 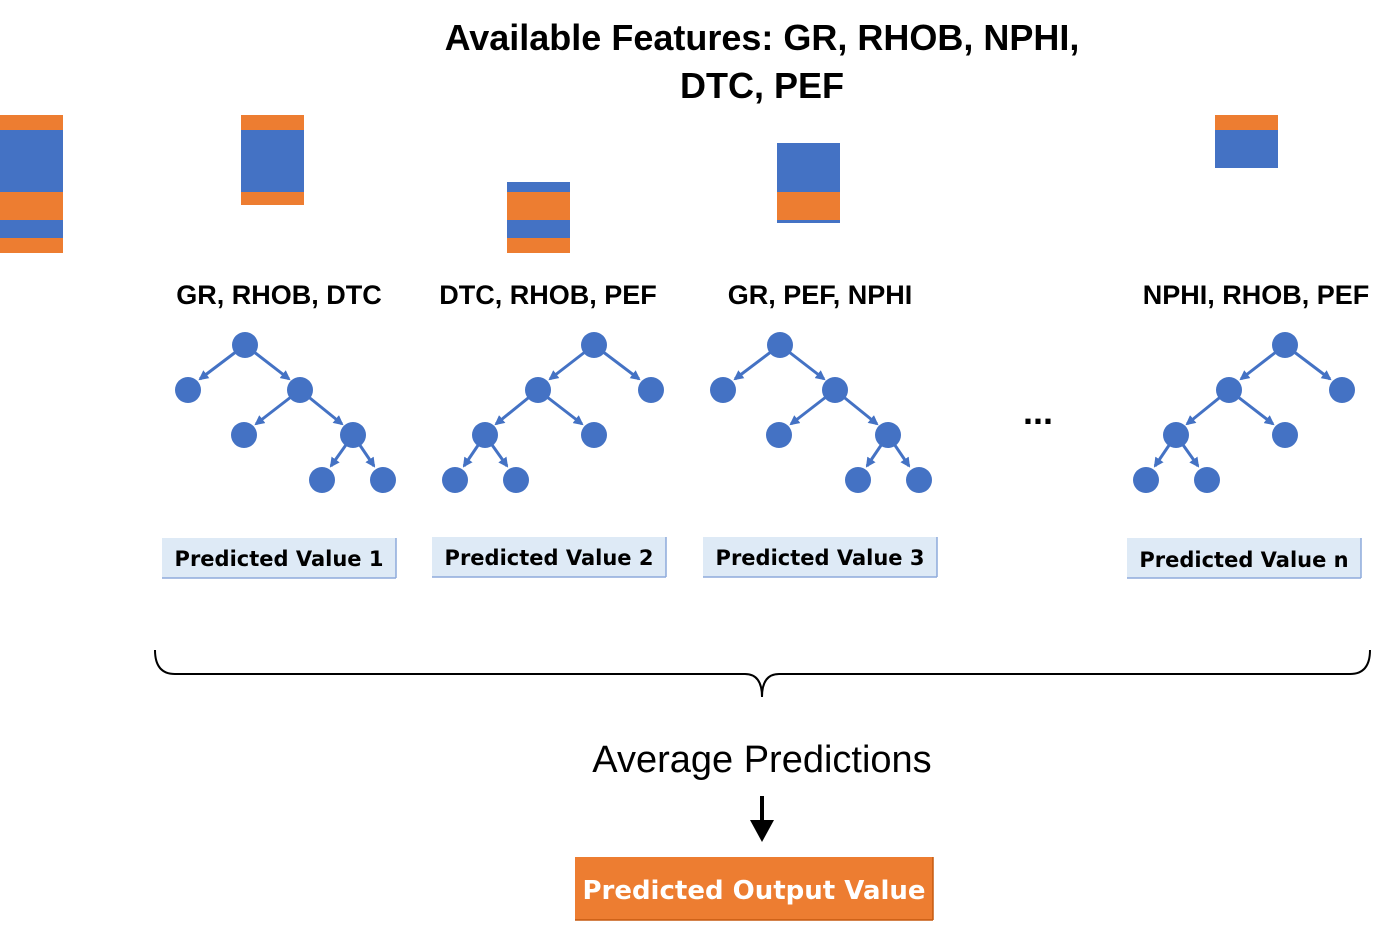 I want to click on tree-2-features: DTC, RHOB, PEF, so click(x=548, y=295).